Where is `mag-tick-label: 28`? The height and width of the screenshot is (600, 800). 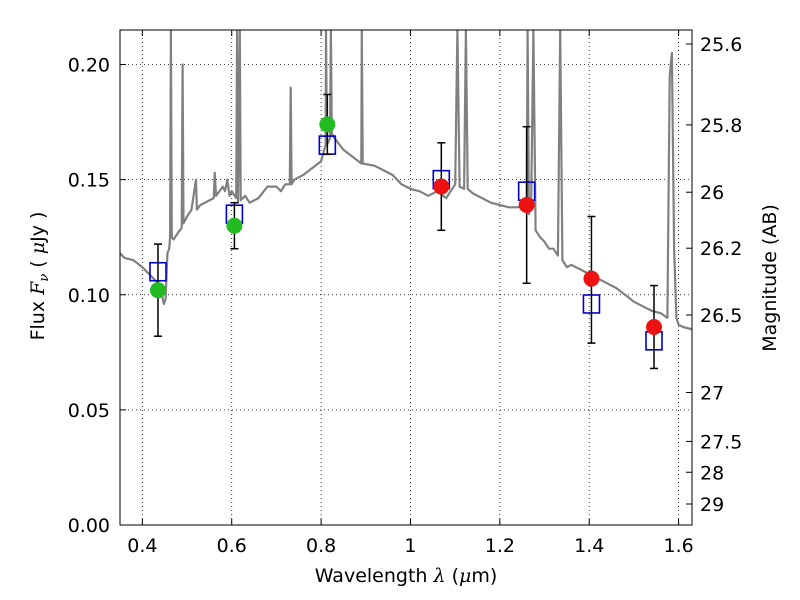 mag-tick-label: 28 is located at coordinates (712, 473).